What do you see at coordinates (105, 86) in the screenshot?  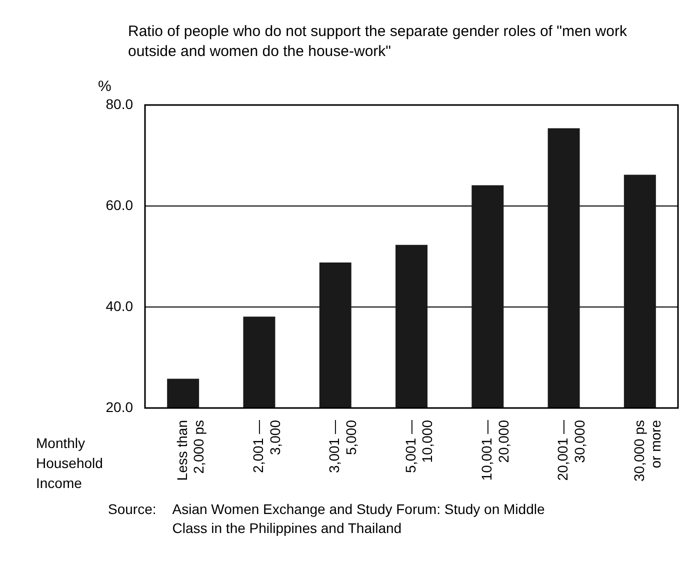 I see `y-axis-title: %` at bounding box center [105, 86].